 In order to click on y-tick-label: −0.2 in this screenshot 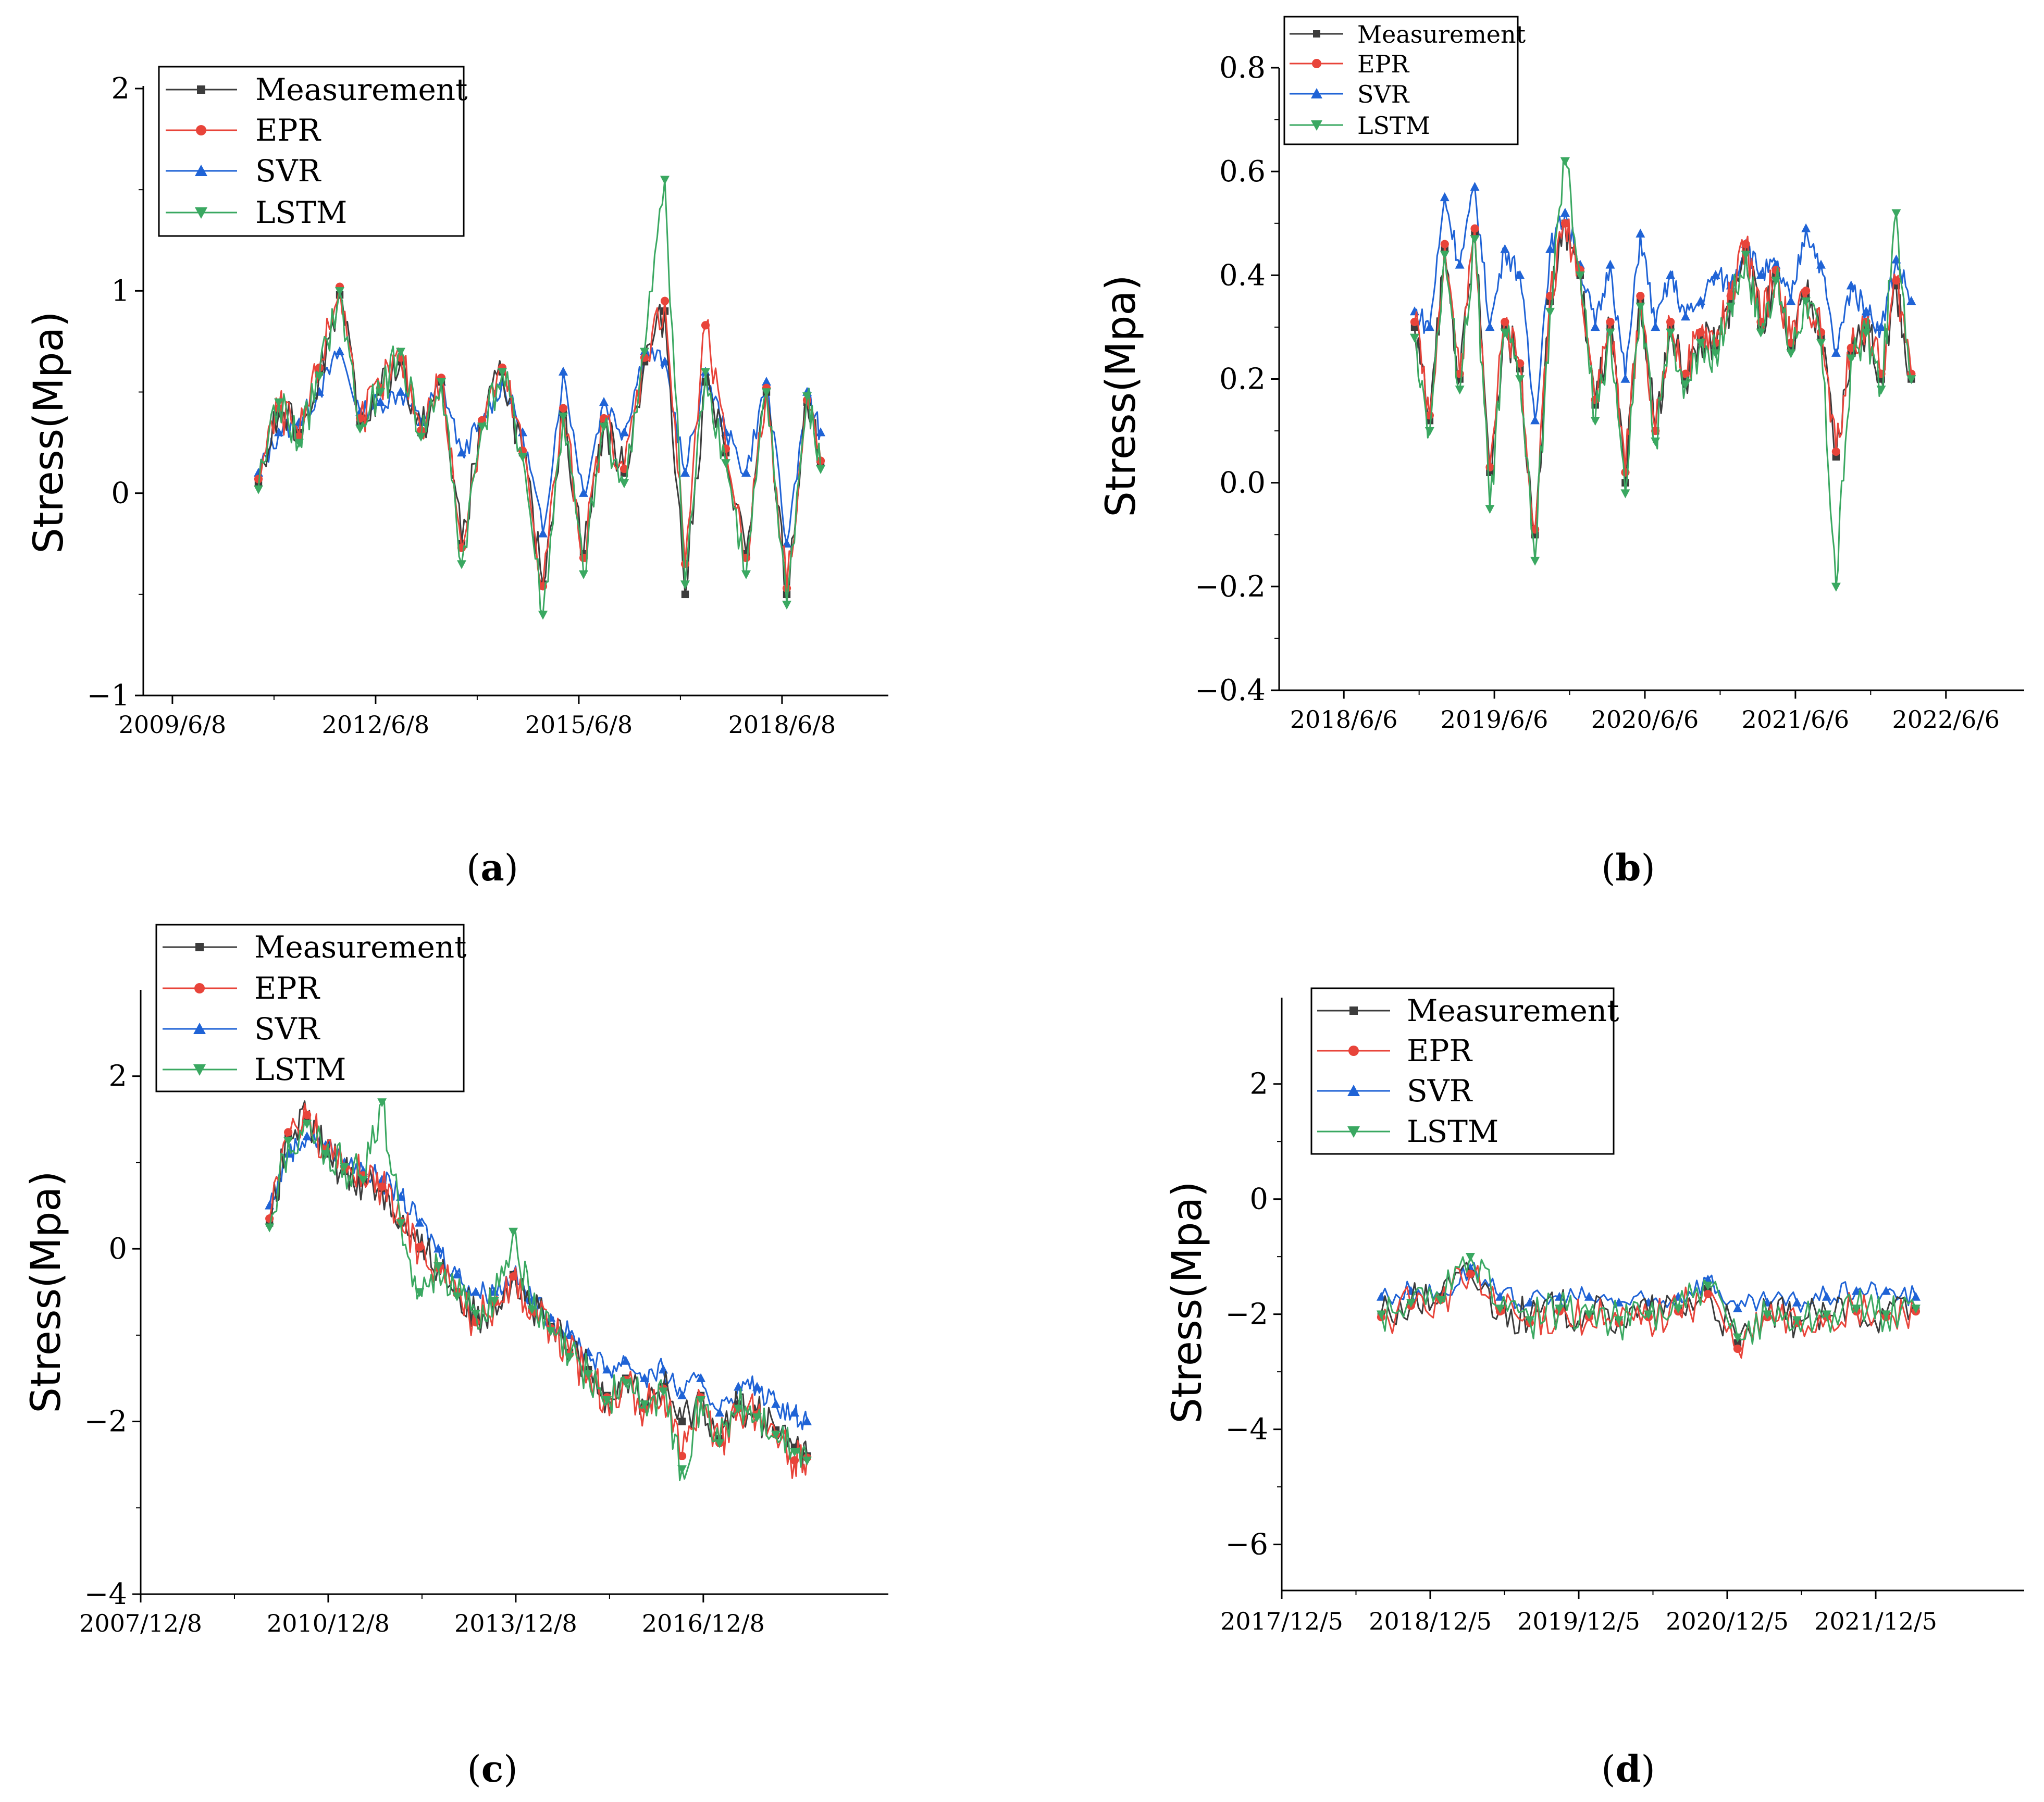, I will do `click(1230, 587)`.